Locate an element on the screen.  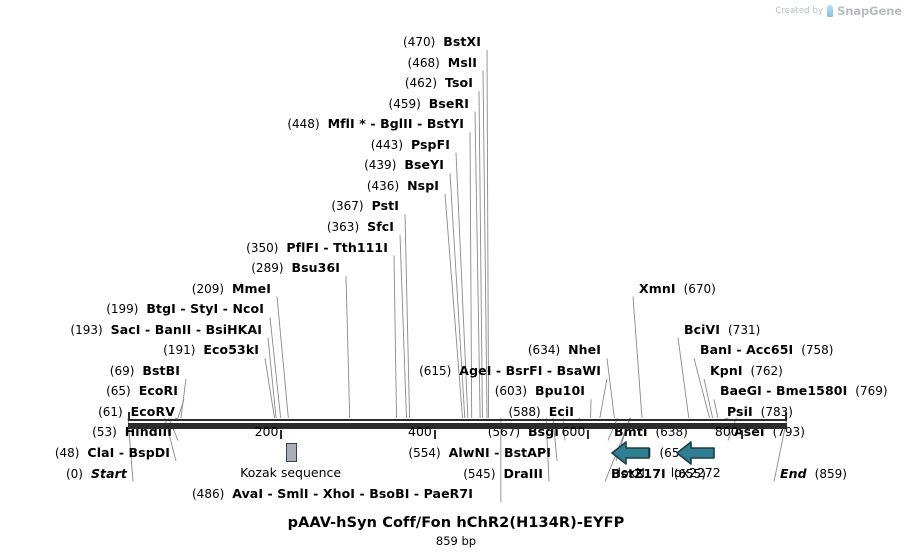
restriction-site-label: (545) DraIII is located at coordinates (271, 473).